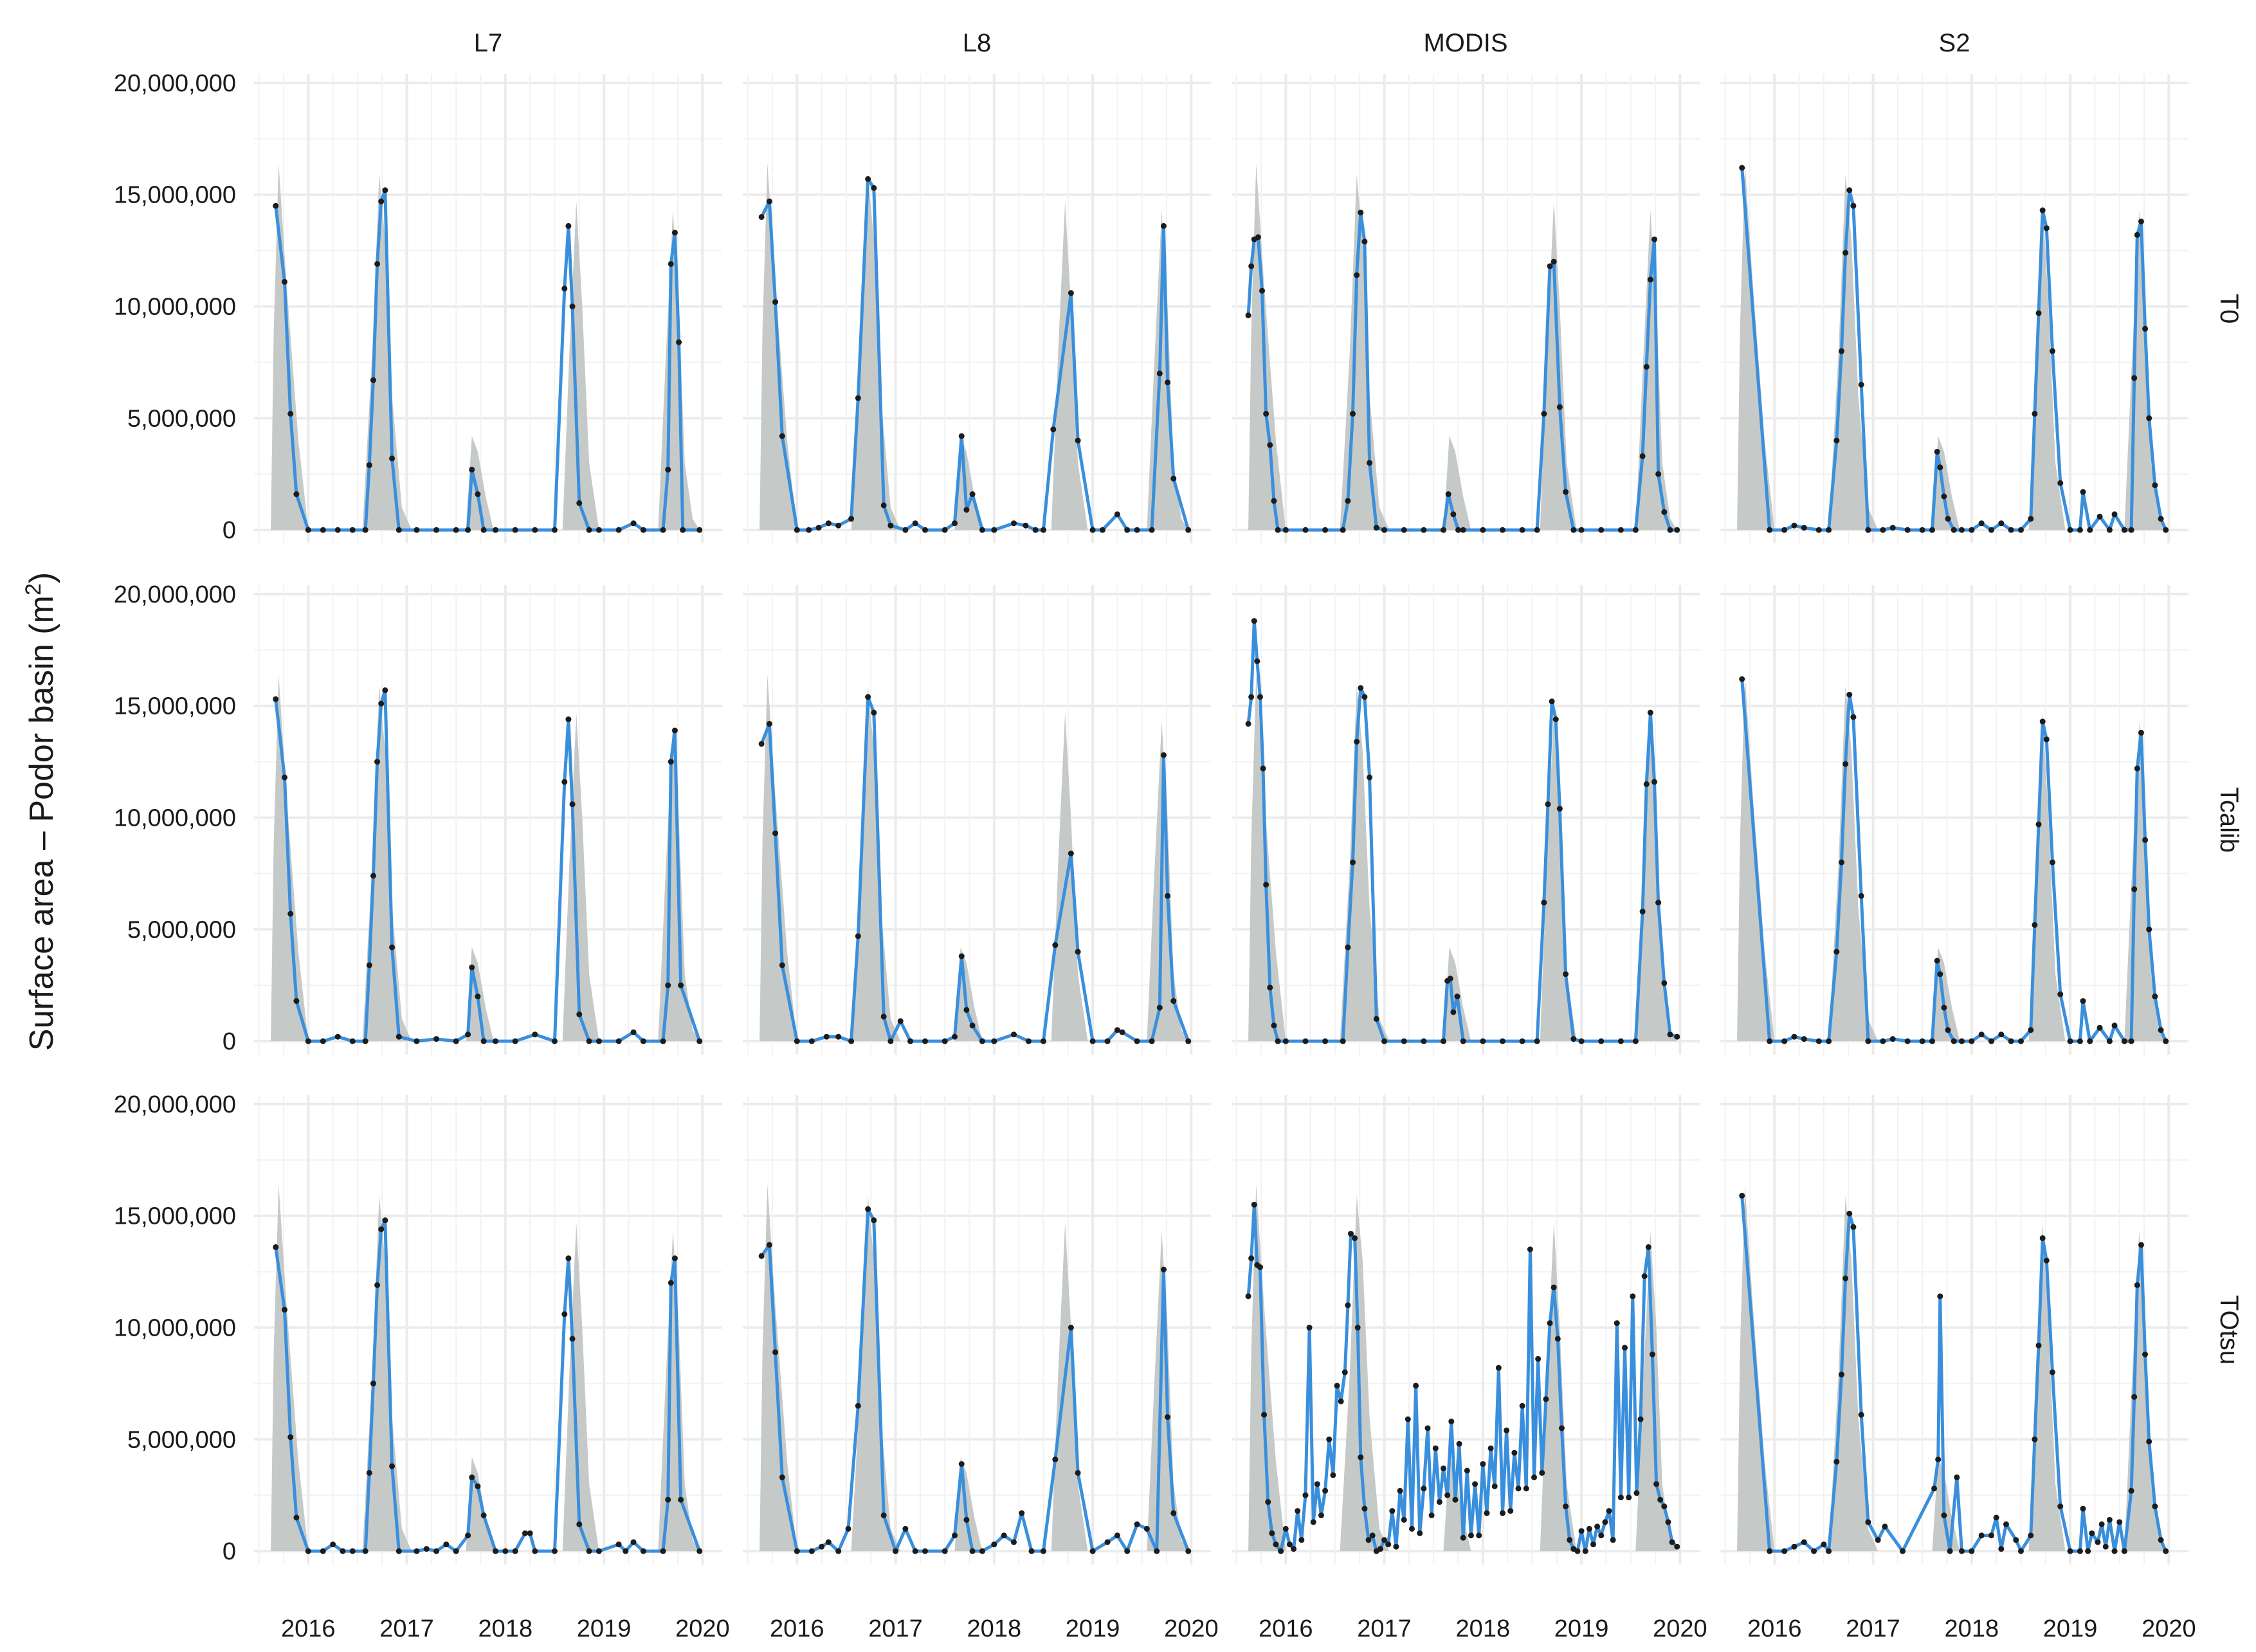 The height and width of the screenshot is (1652, 2256). I want to click on y-tick-label: 0, so click(229, 1041).